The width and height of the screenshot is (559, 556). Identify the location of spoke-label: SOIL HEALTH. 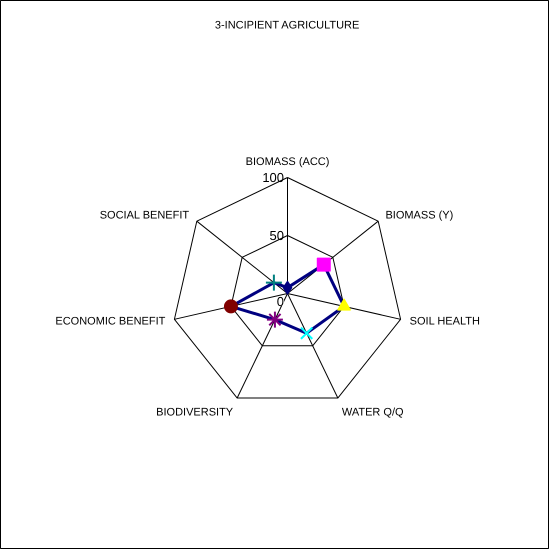
(445, 321).